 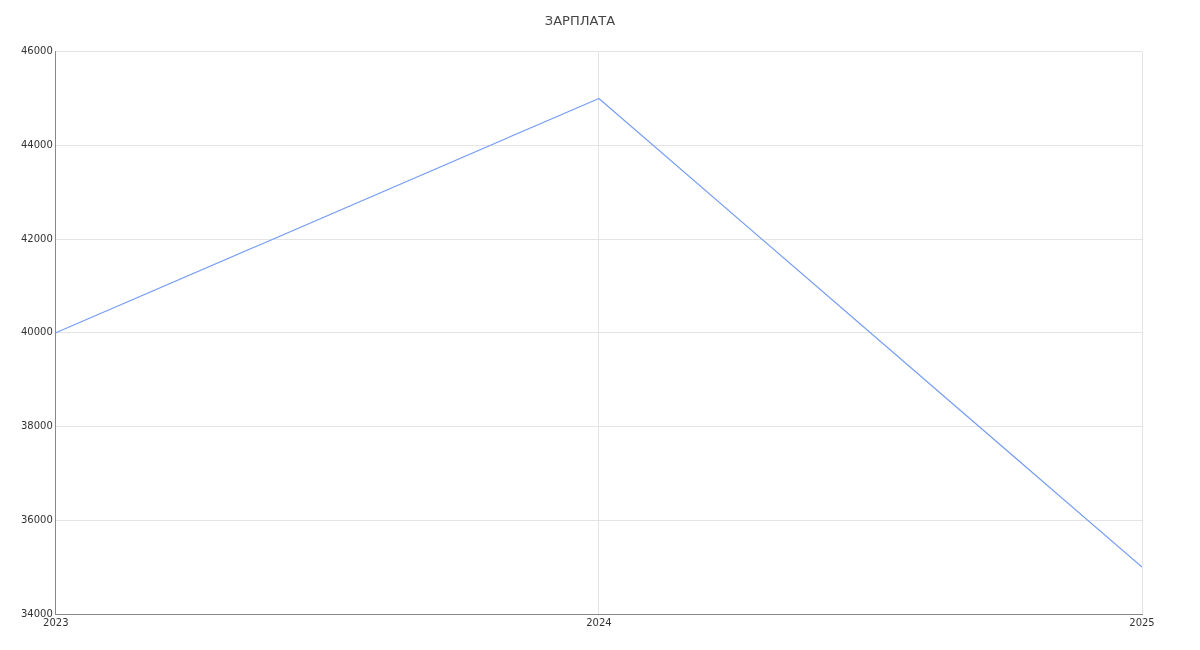 What do you see at coordinates (37, 51) in the screenshot?
I see `y-tick-label: 46000` at bounding box center [37, 51].